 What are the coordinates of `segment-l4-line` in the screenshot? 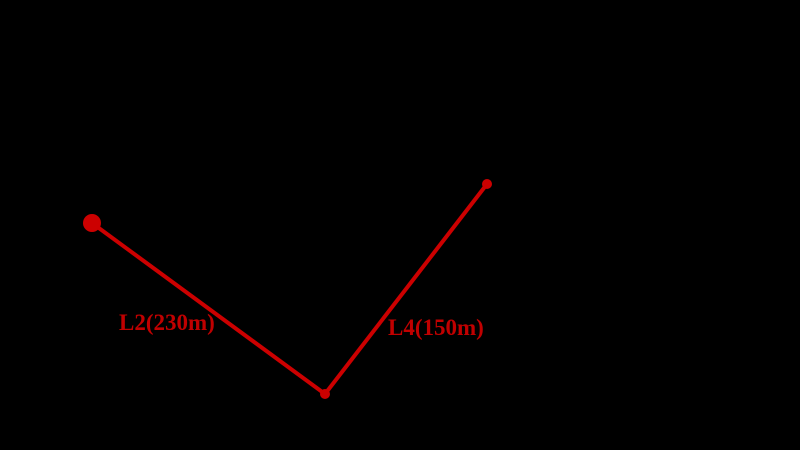 It's located at (406, 289).